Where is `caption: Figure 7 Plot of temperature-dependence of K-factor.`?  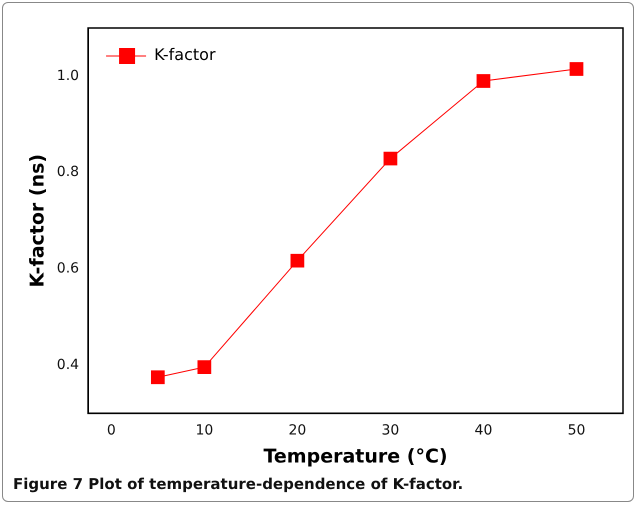
caption: Figure 7 Plot of temperature-dependence of K-factor. is located at coordinates (238, 484).